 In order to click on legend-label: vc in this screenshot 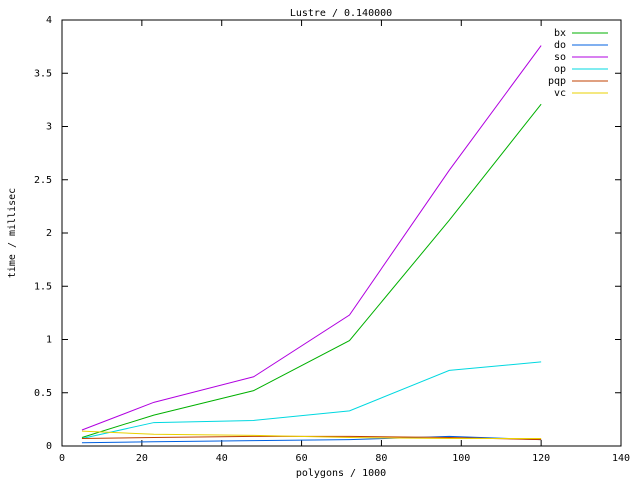, I will do `click(560, 93)`.